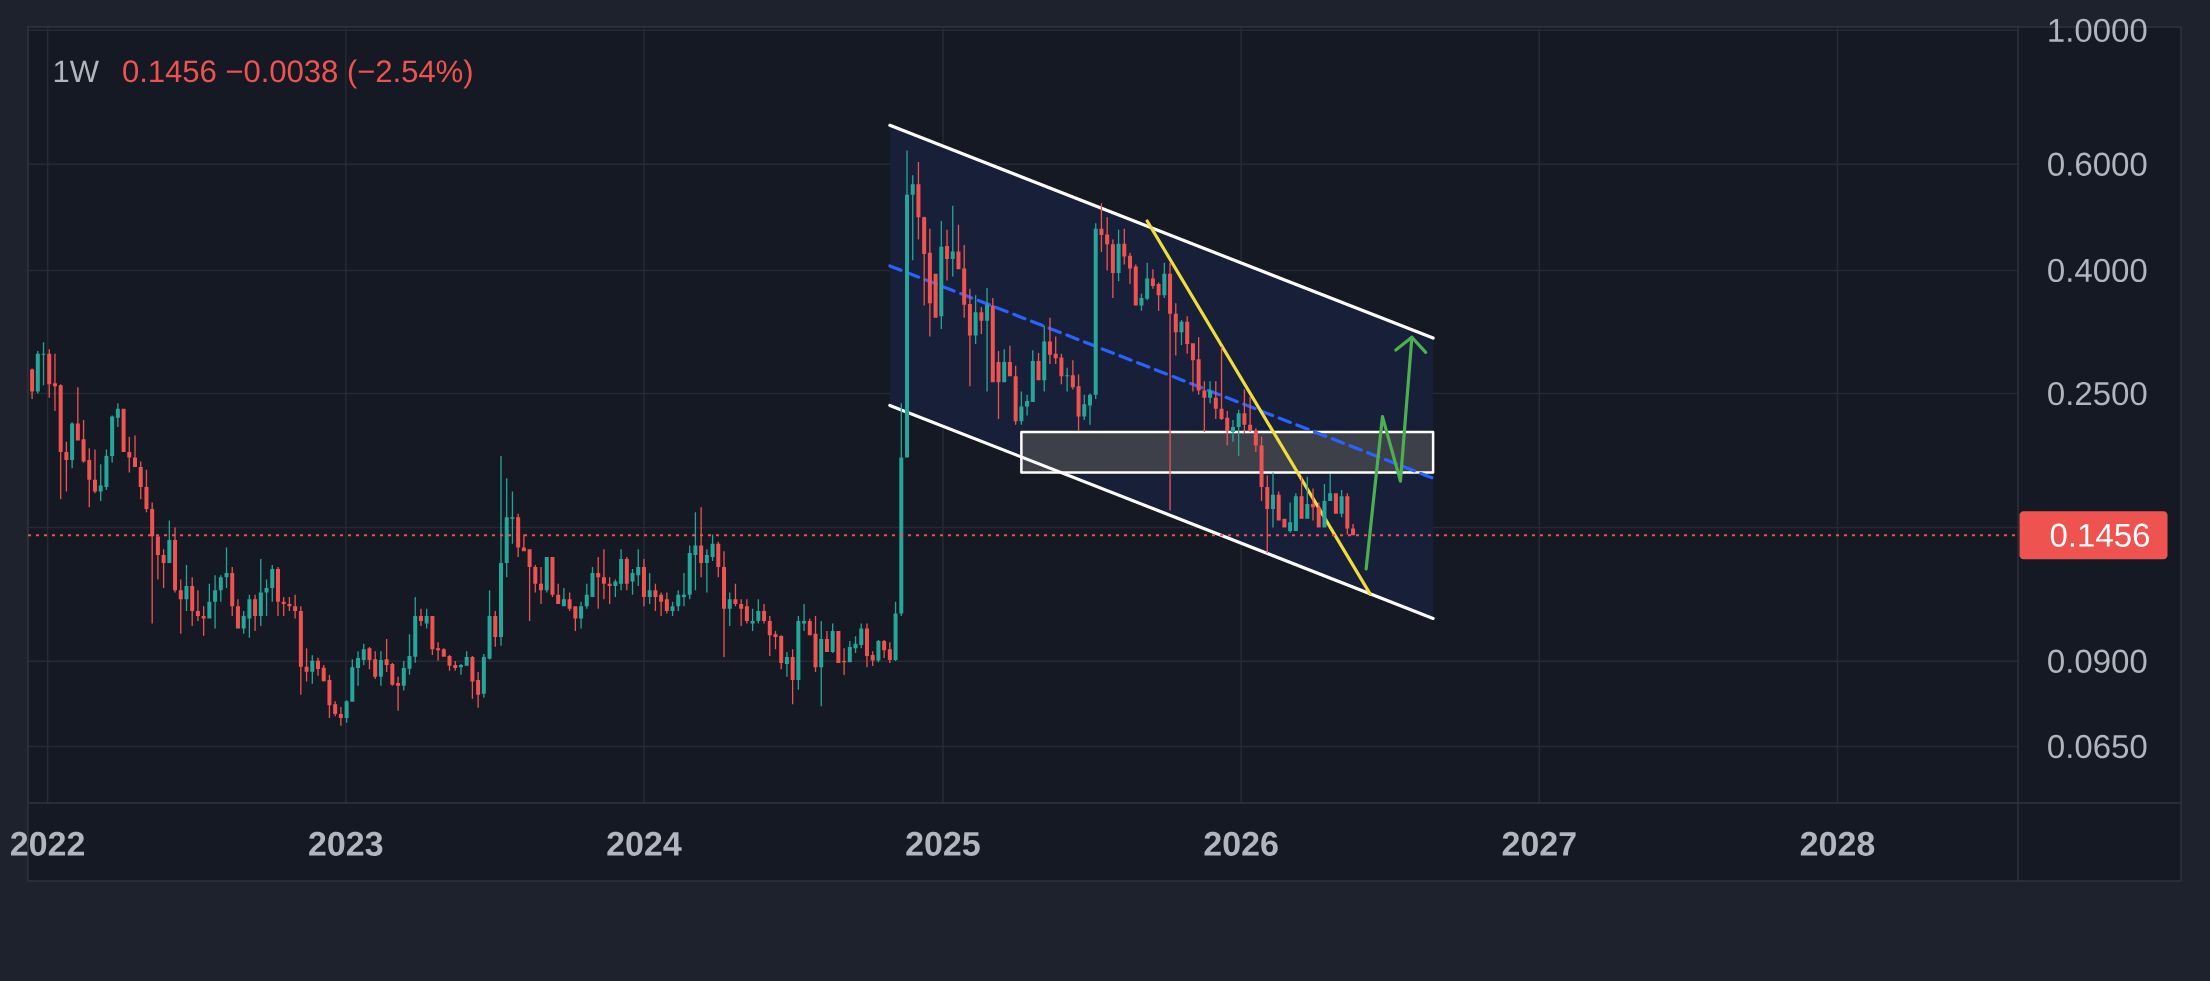 Image resolution: width=2210 pixels, height=981 pixels. Describe the element at coordinates (2097, 270) in the screenshot. I see `y-tick-label: 0.4000` at that location.